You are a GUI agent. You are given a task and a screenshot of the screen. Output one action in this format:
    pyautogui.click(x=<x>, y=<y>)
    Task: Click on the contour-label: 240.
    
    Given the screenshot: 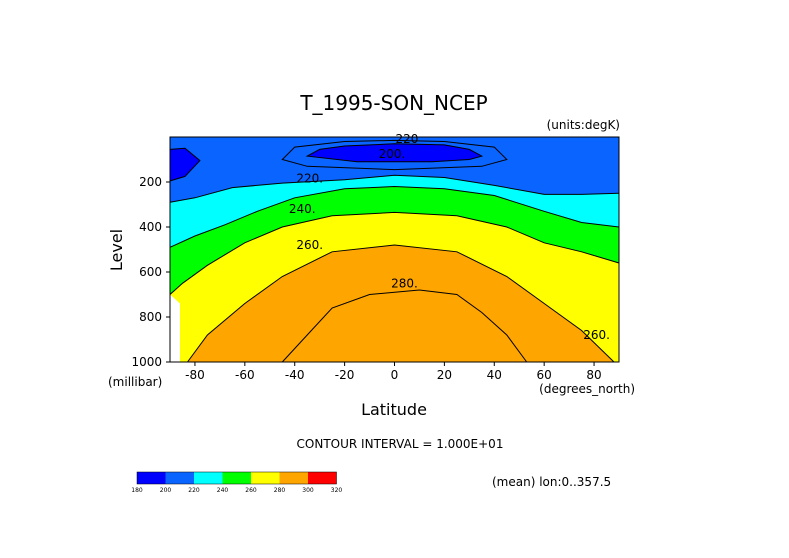 What is the action you would take?
    pyautogui.click(x=302, y=209)
    